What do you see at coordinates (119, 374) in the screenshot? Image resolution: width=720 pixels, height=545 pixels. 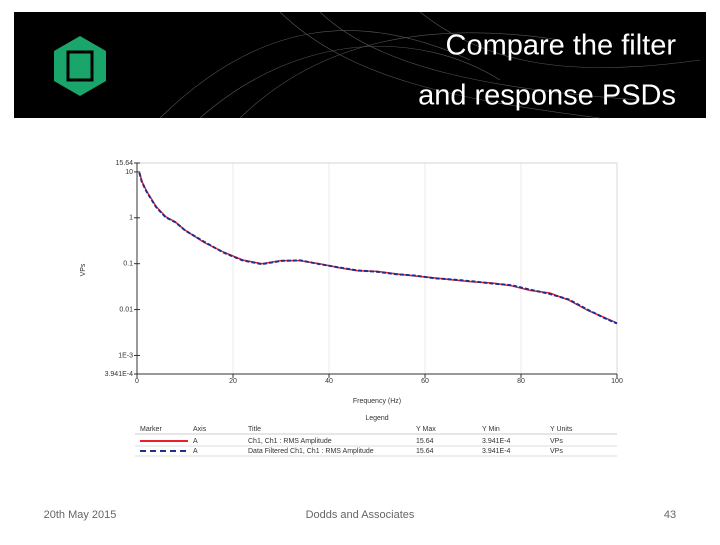 I see `y-tick-label: 3.941E-4` at bounding box center [119, 374].